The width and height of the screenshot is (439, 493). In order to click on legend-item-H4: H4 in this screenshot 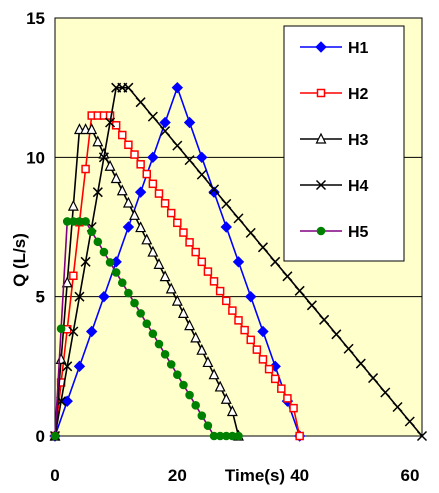, I will do `click(334, 186)`.